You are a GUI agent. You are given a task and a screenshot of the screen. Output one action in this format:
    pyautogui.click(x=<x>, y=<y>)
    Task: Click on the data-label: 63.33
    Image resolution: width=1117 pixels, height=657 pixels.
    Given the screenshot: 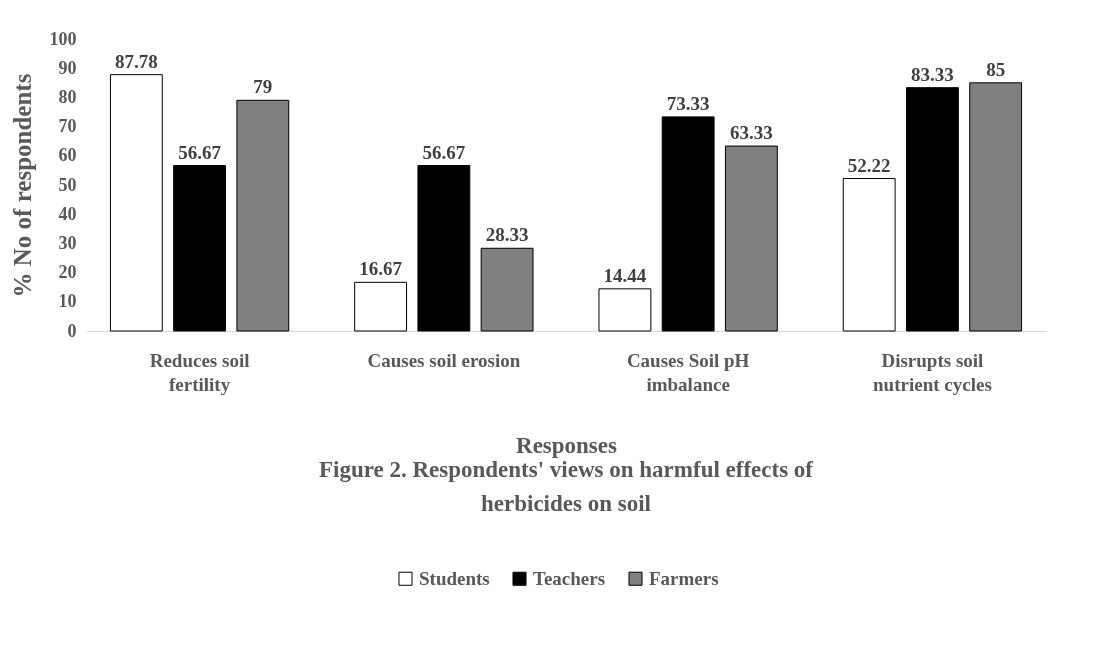 What is the action you would take?
    pyautogui.click(x=751, y=133)
    